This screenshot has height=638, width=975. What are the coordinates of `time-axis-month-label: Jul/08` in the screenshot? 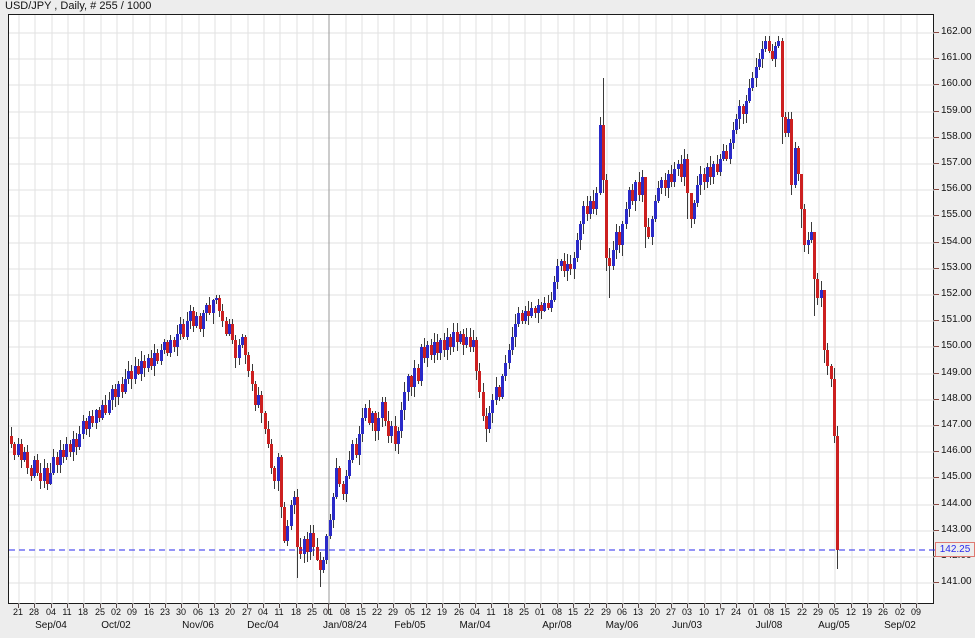 It's located at (769, 625).